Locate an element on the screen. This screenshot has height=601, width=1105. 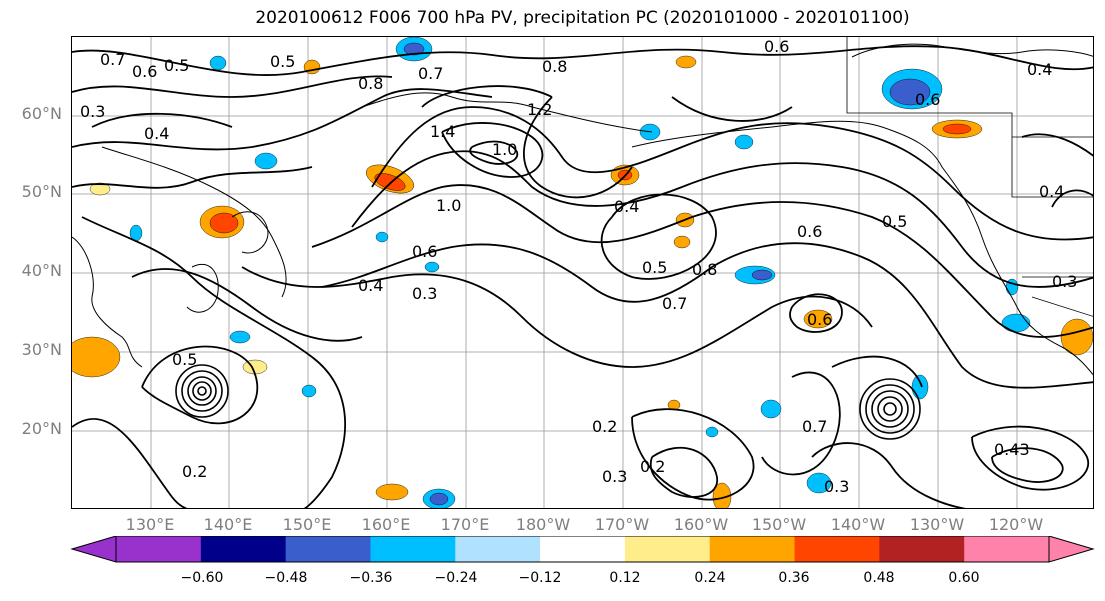
lon-label: 160°W is located at coordinates (701, 524).